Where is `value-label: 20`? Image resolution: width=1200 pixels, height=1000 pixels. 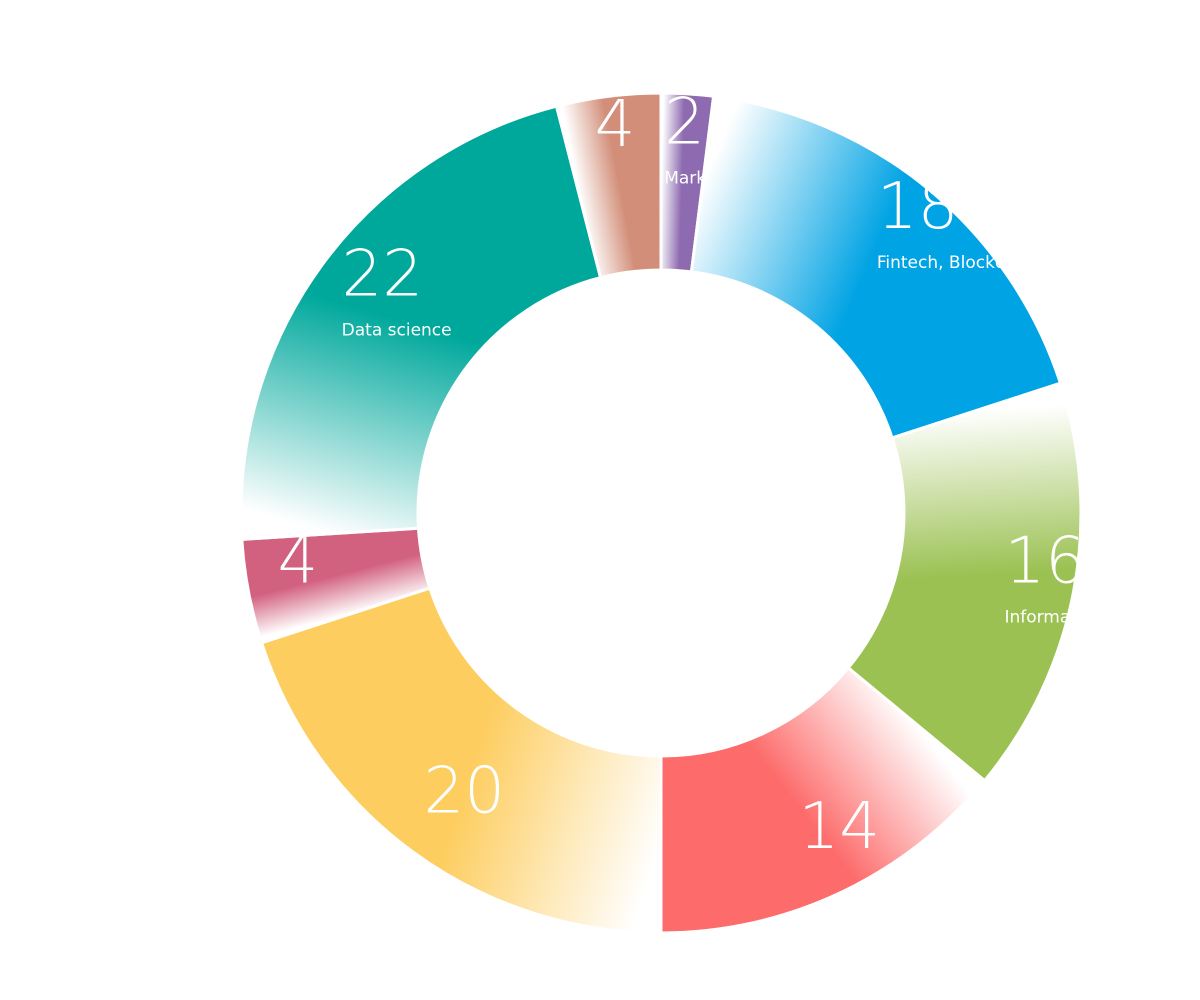 value-label: 20 is located at coordinates (464, 791).